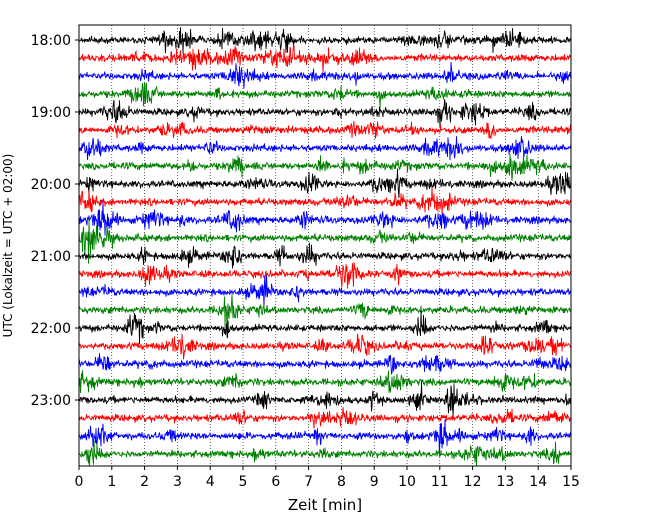  I want to click on x-tick-label: 8, so click(341, 482).